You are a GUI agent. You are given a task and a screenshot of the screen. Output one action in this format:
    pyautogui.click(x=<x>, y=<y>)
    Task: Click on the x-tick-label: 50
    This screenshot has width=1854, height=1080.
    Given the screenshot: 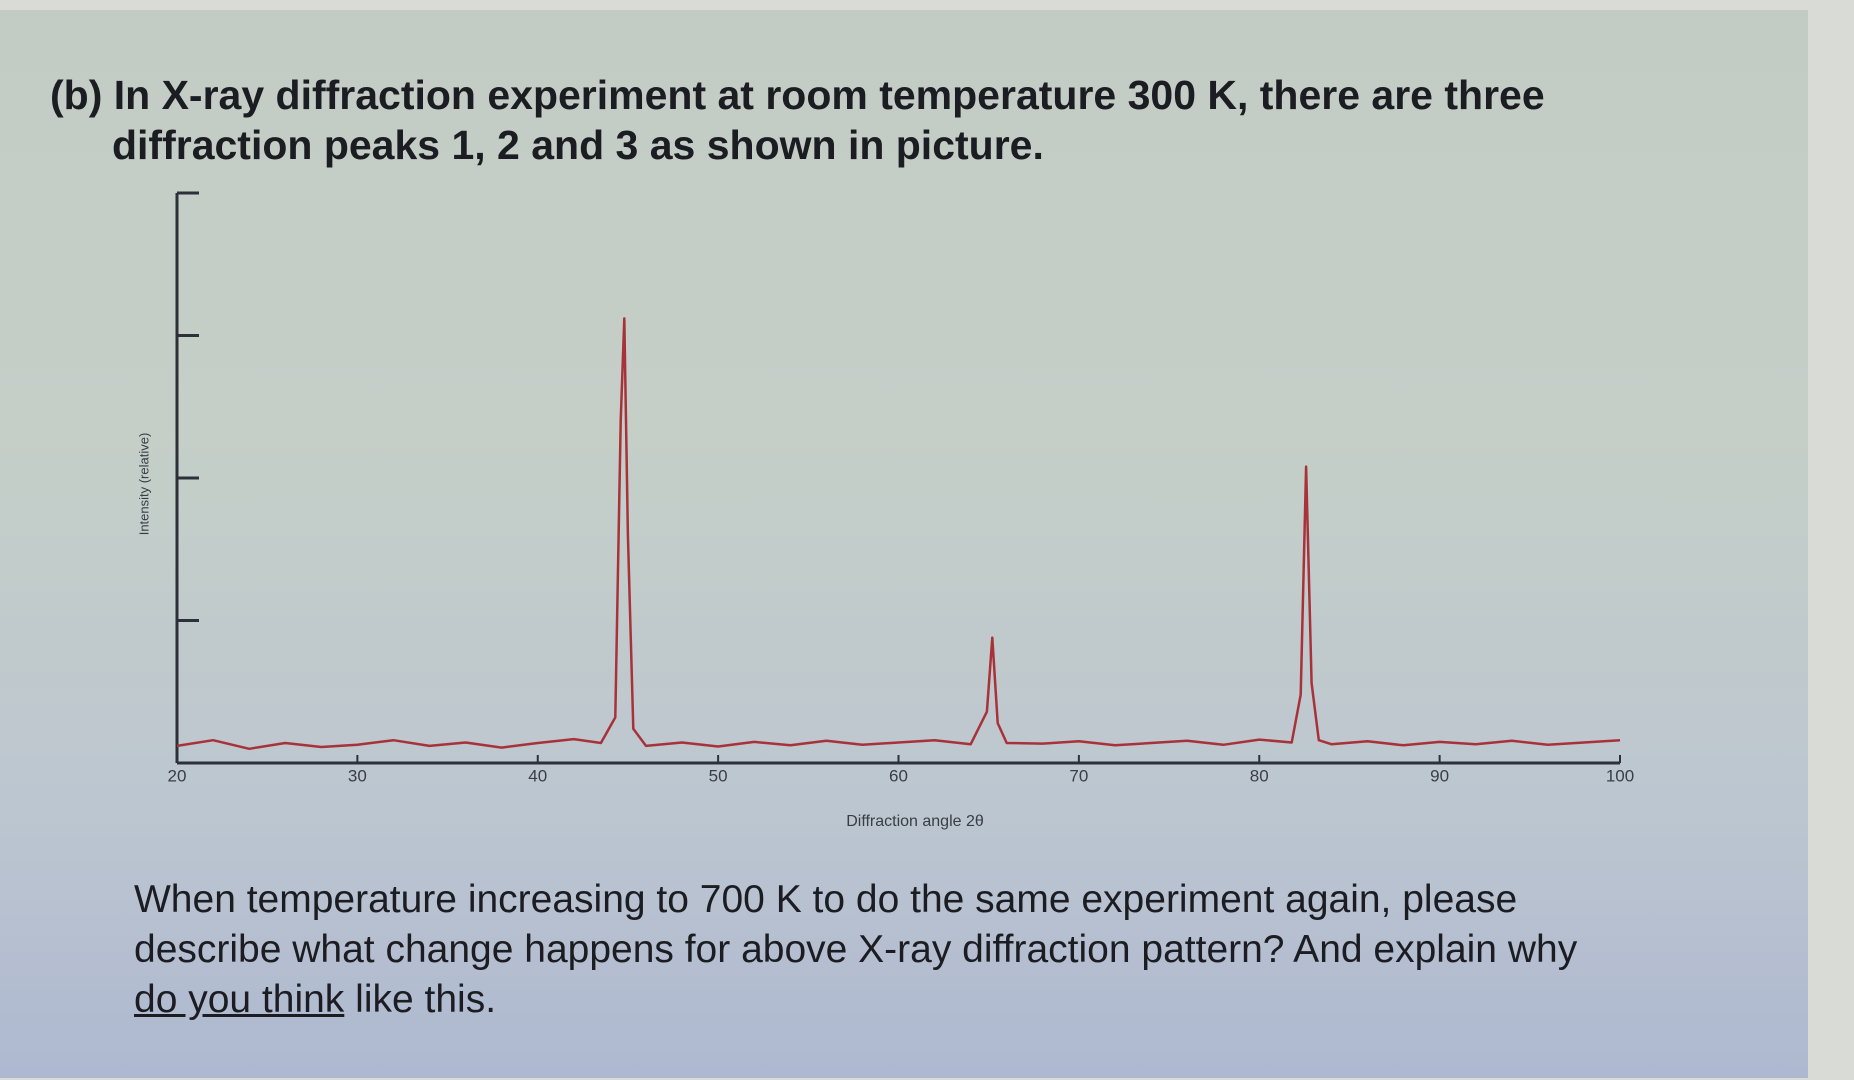 What is the action you would take?
    pyautogui.click(x=718, y=775)
    